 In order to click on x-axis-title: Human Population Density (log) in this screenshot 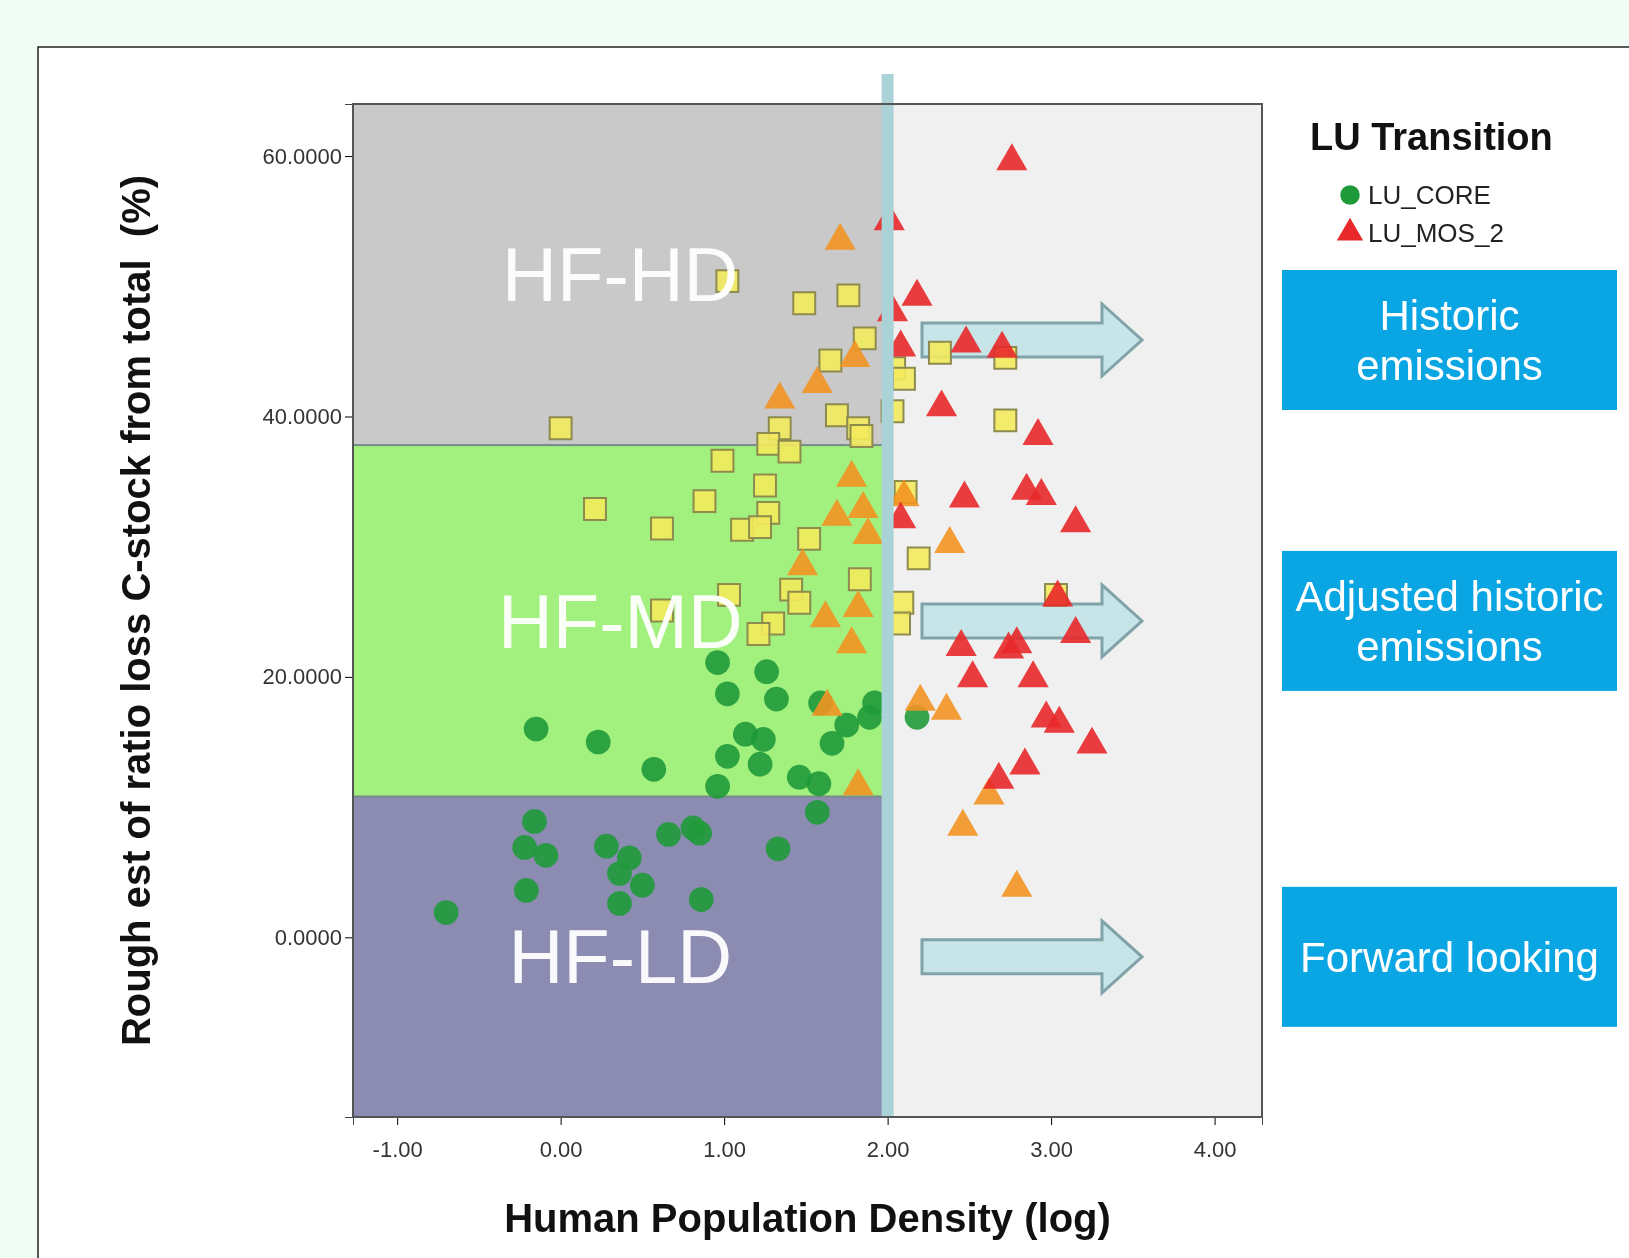, I will do `click(807, 1218)`.